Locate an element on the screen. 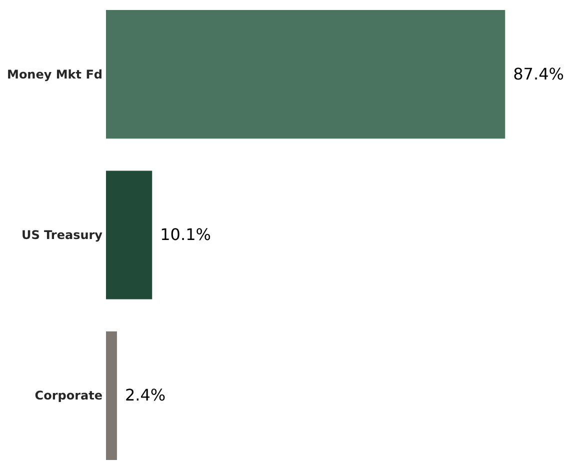 The image size is (567, 471). y-tick-label: US Treasury is located at coordinates (62, 235).